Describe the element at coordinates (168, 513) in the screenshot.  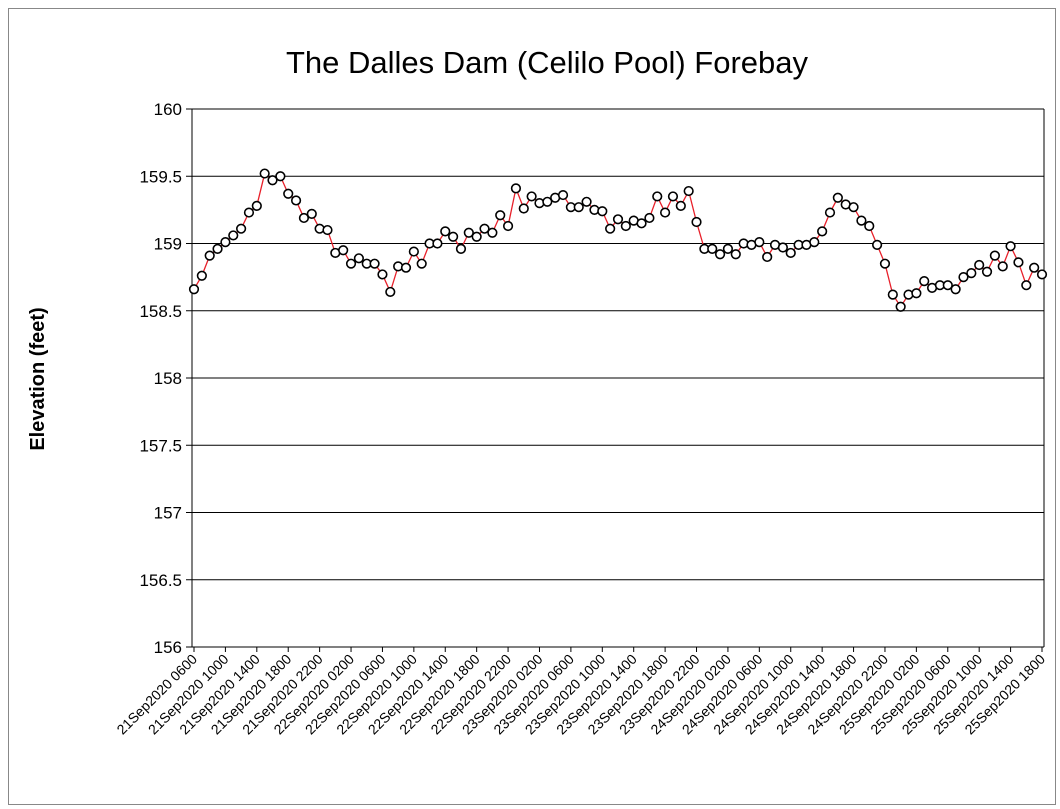
I see `y-tick-label: 157` at that location.